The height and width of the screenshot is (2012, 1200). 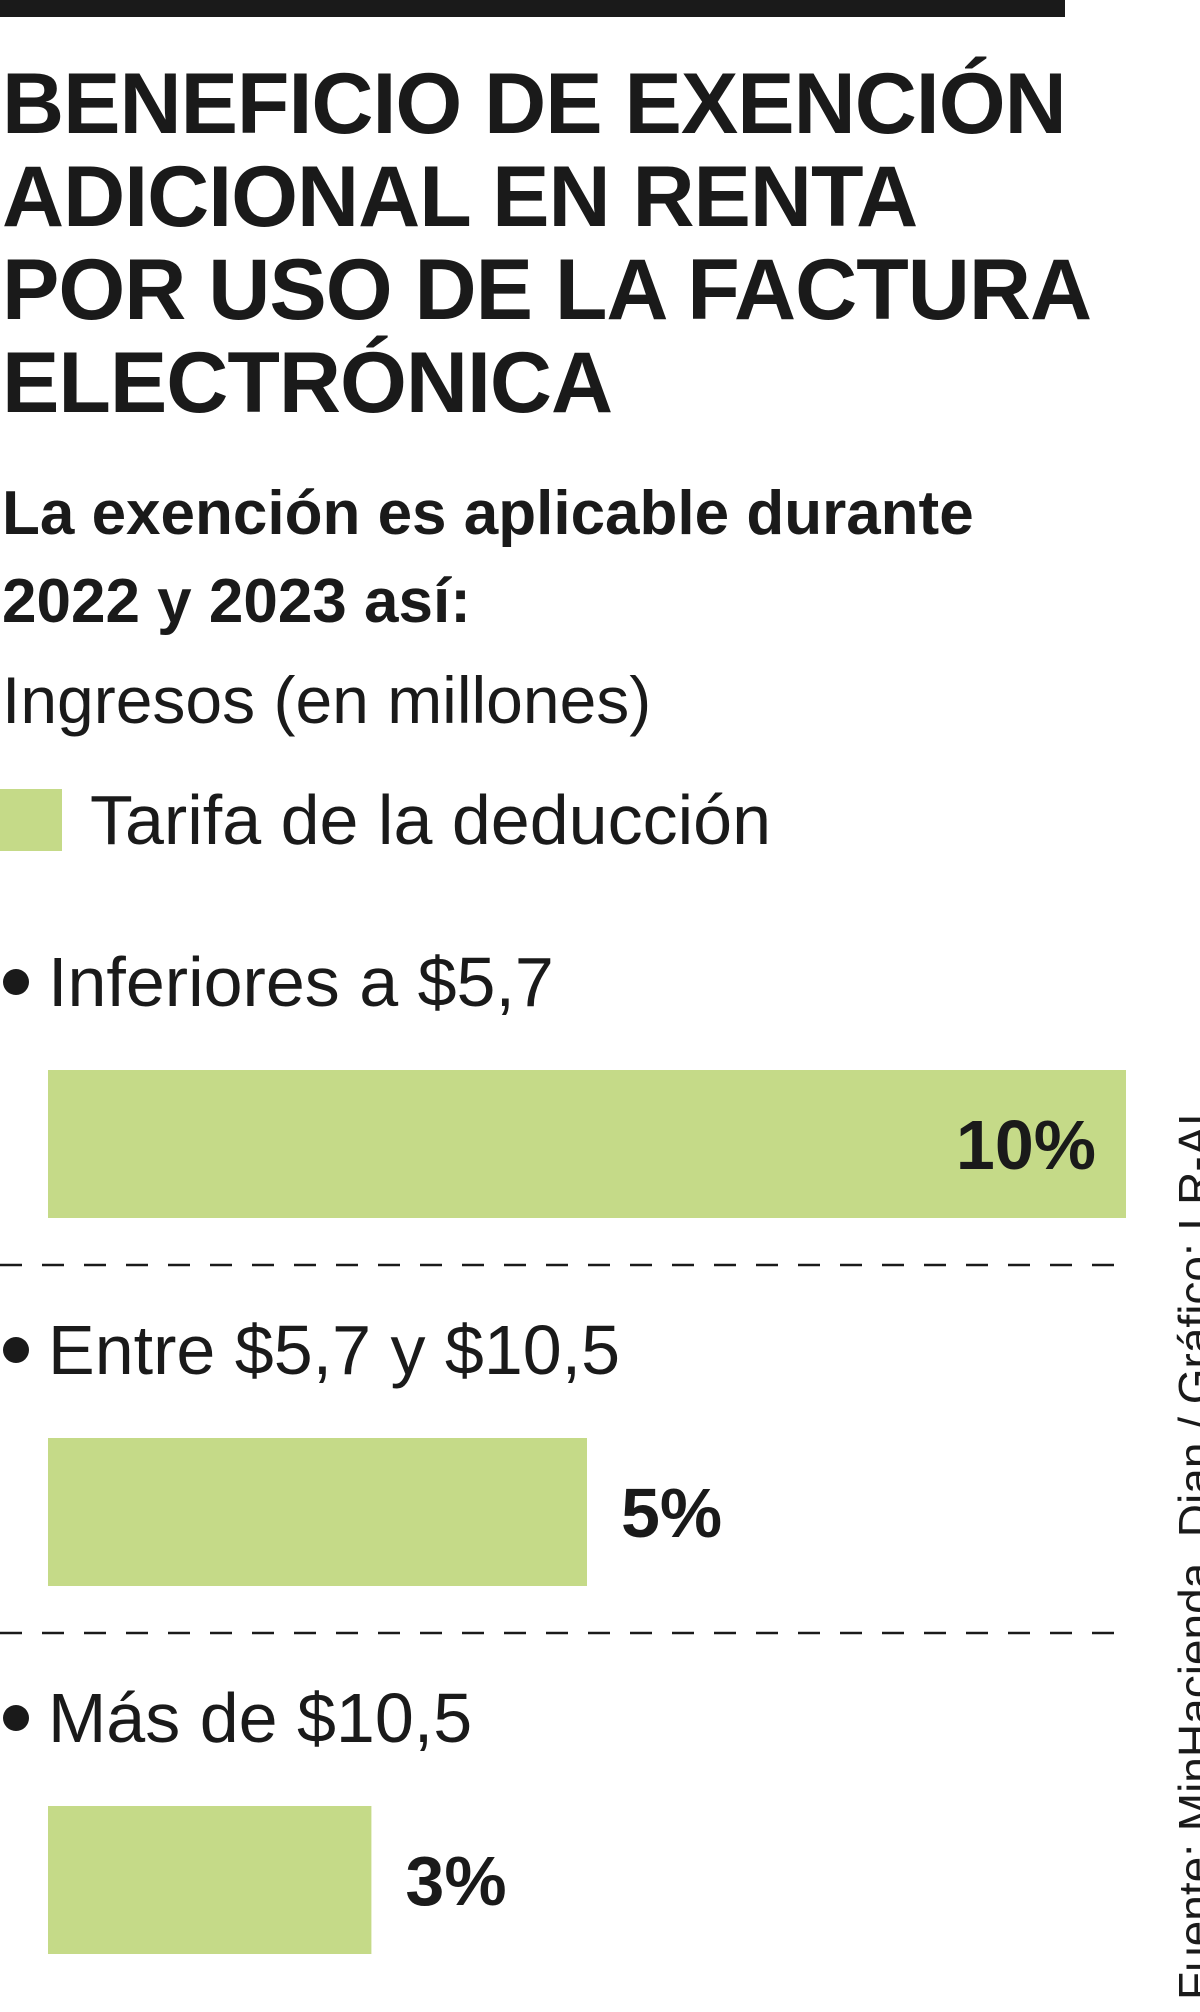 I want to click on top-rule, so click(x=532, y=8).